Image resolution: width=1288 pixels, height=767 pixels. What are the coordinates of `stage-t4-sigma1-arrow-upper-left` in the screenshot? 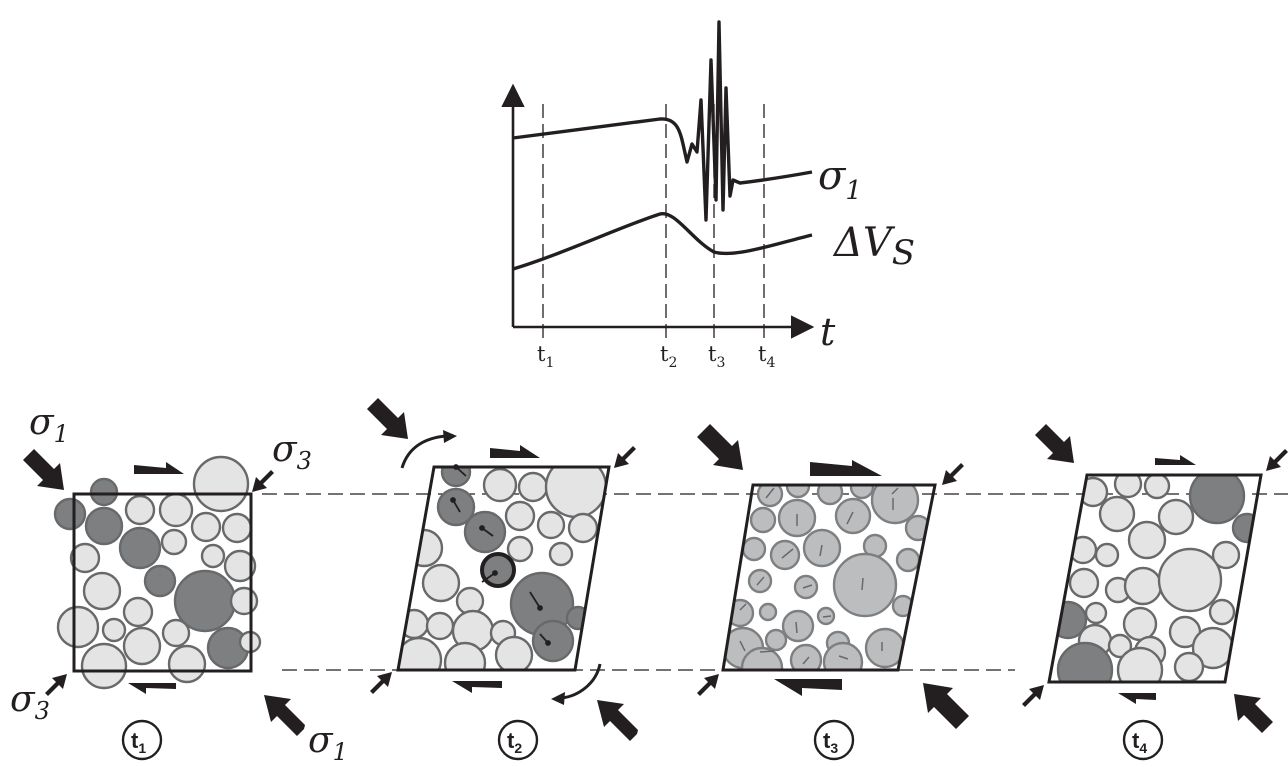 It's located at (1054, 443).